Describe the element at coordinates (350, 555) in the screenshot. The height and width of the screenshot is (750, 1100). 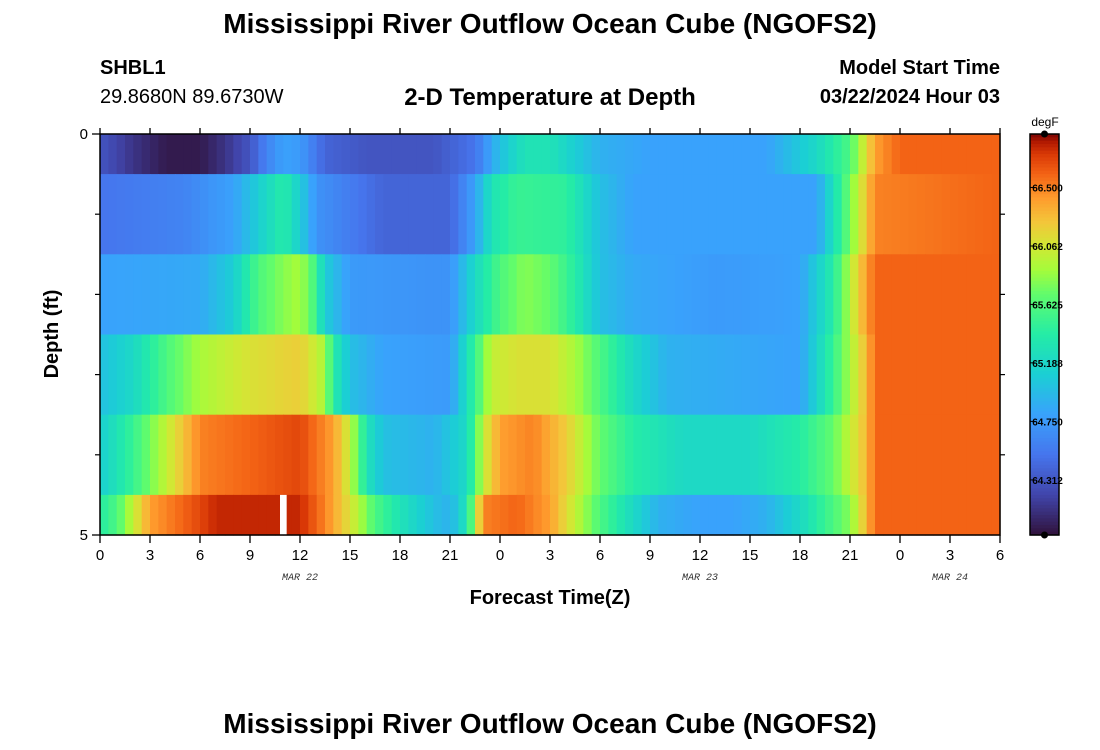
I see `x-tick-label: 15` at that location.